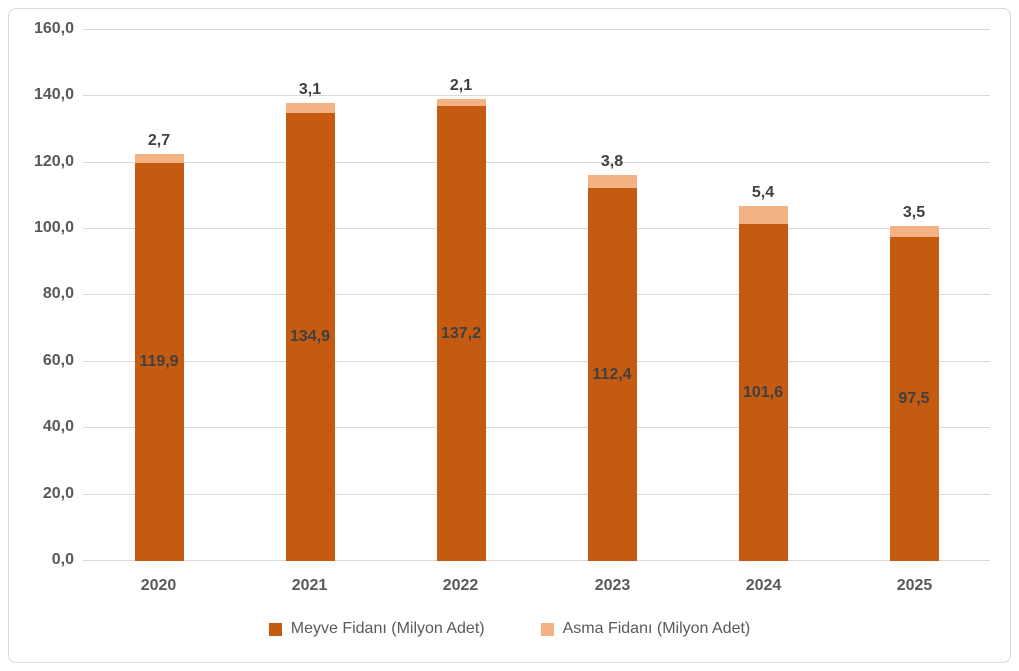 The width and height of the screenshot is (1019, 671). What do you see at coordinates (58, 360) in the screenshot?
I see `y-axis-tick-label: 60,0` at bounding box center [58, 360].